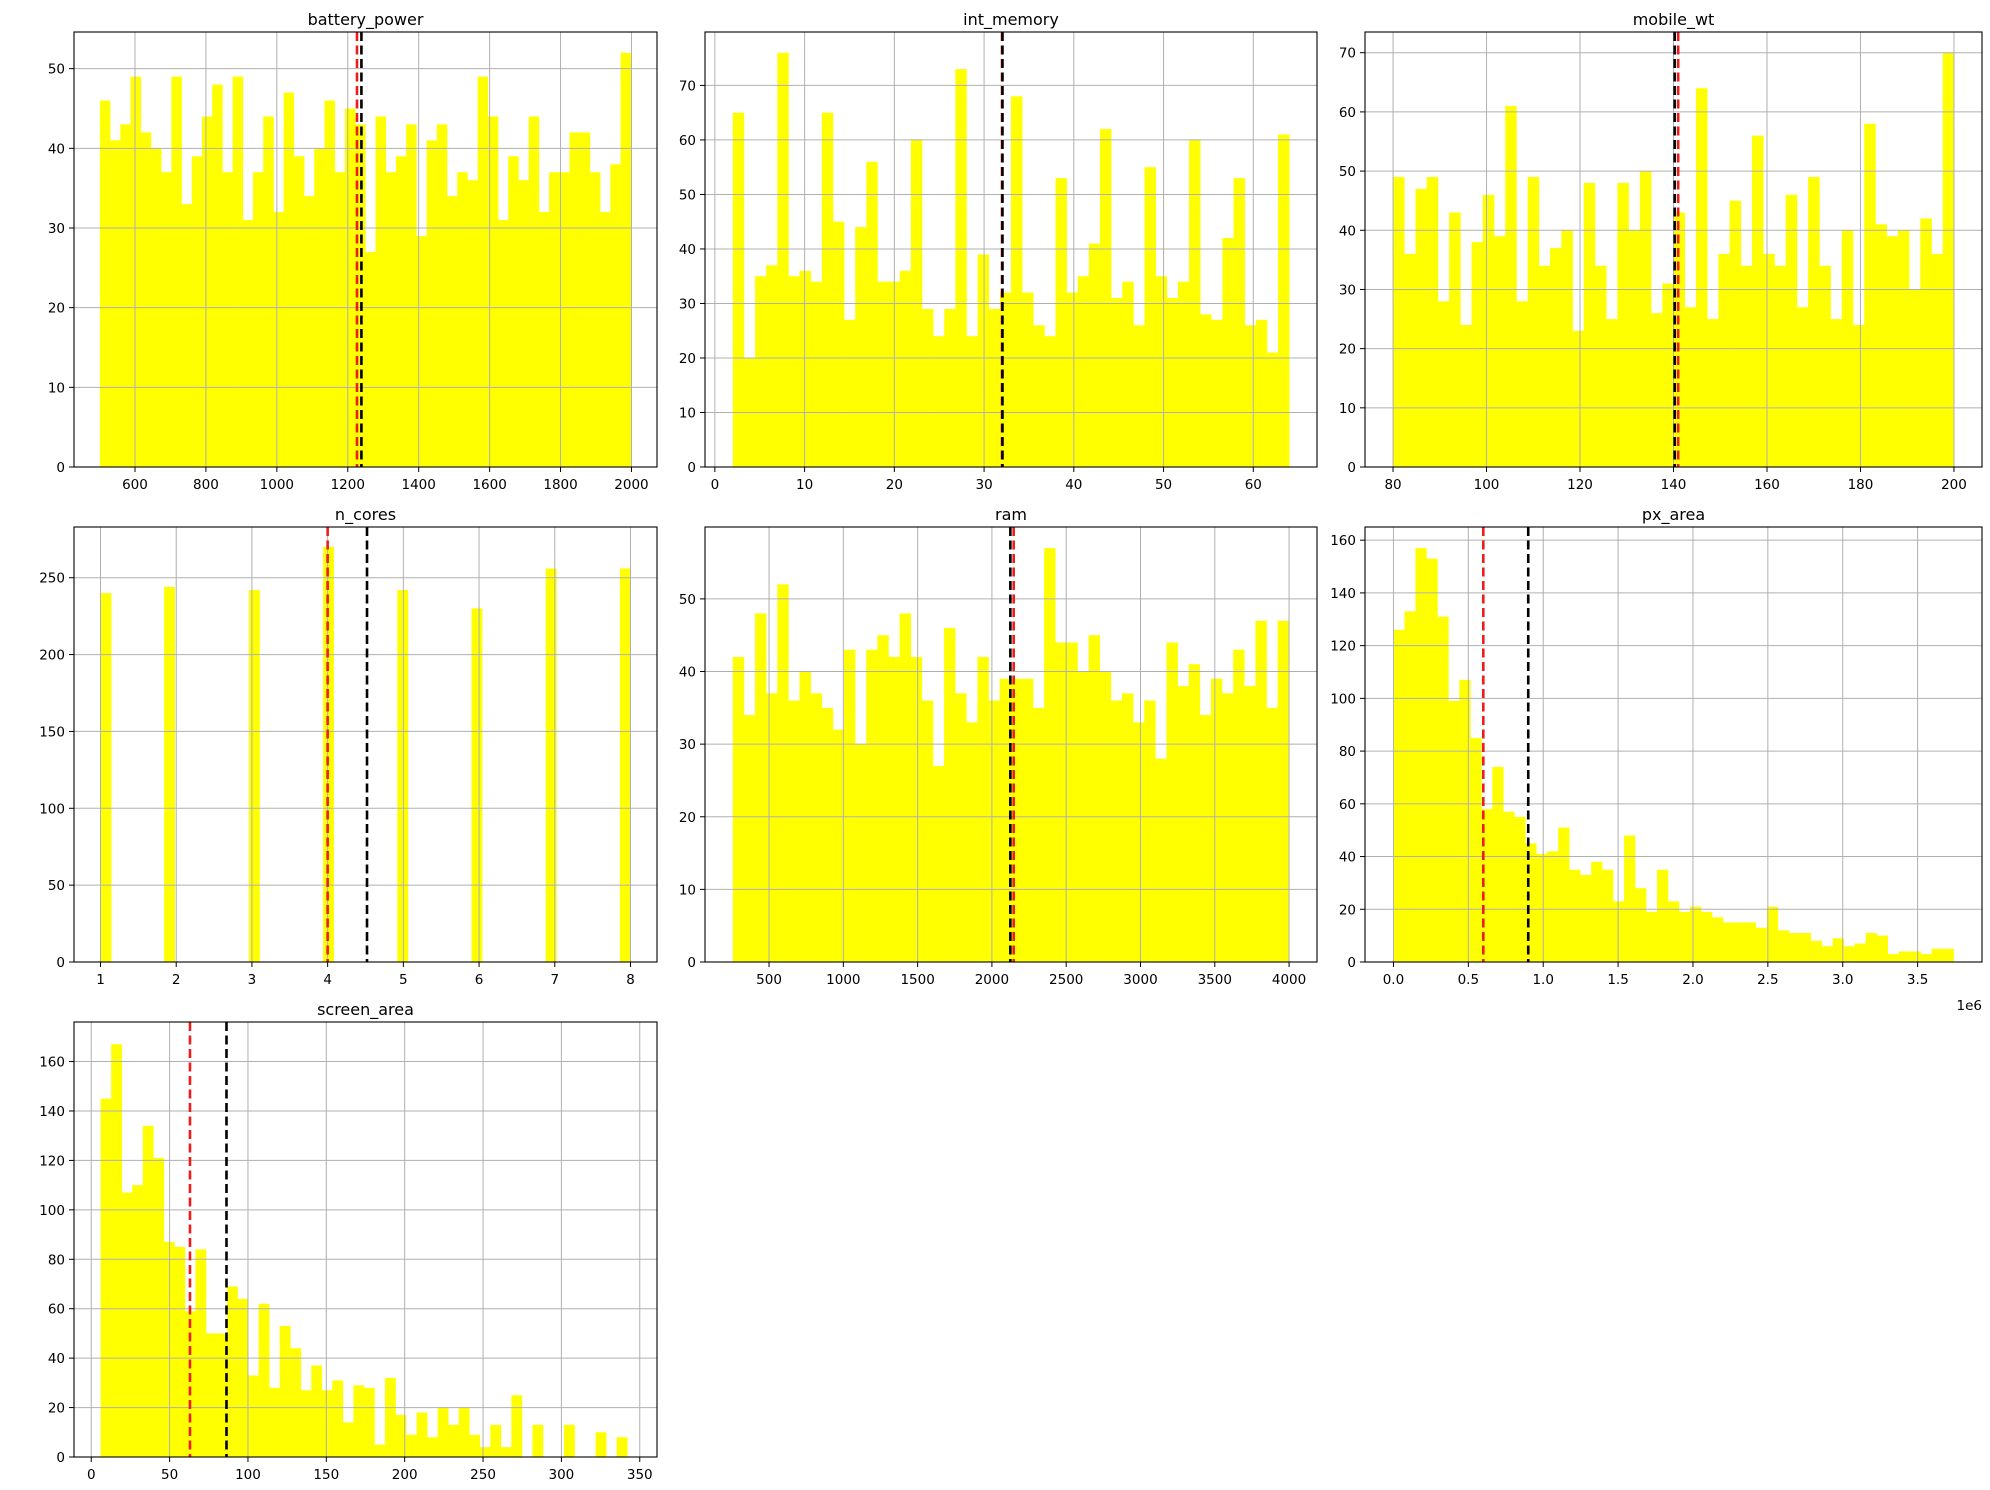  What do you see at coordinates (365, 249) in the screenshot?
I see `axes-frame` at bounding box center [365, 249].